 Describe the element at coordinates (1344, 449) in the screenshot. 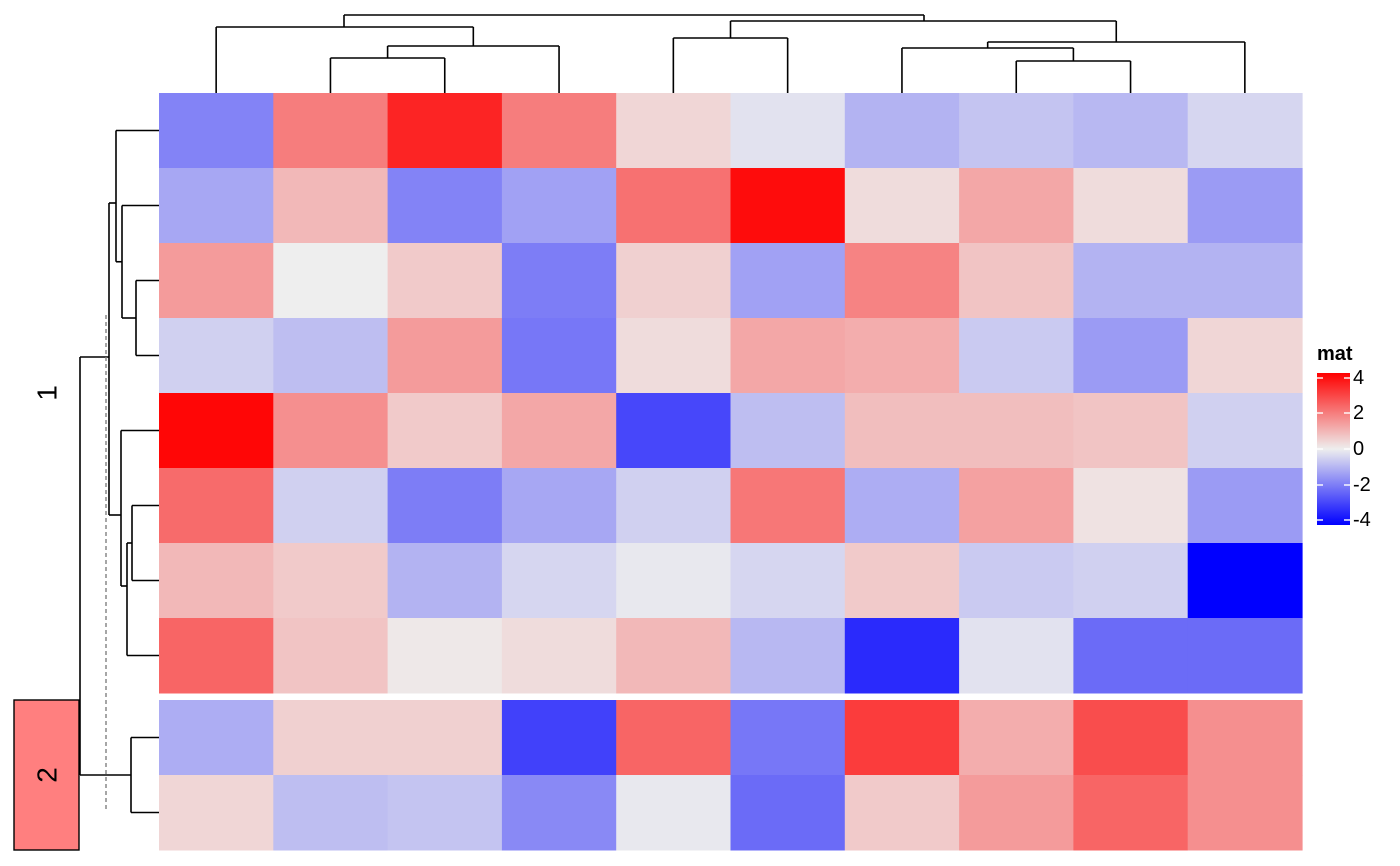

I see `legend-ticks: 4 2 0 -2 -4` at that location.